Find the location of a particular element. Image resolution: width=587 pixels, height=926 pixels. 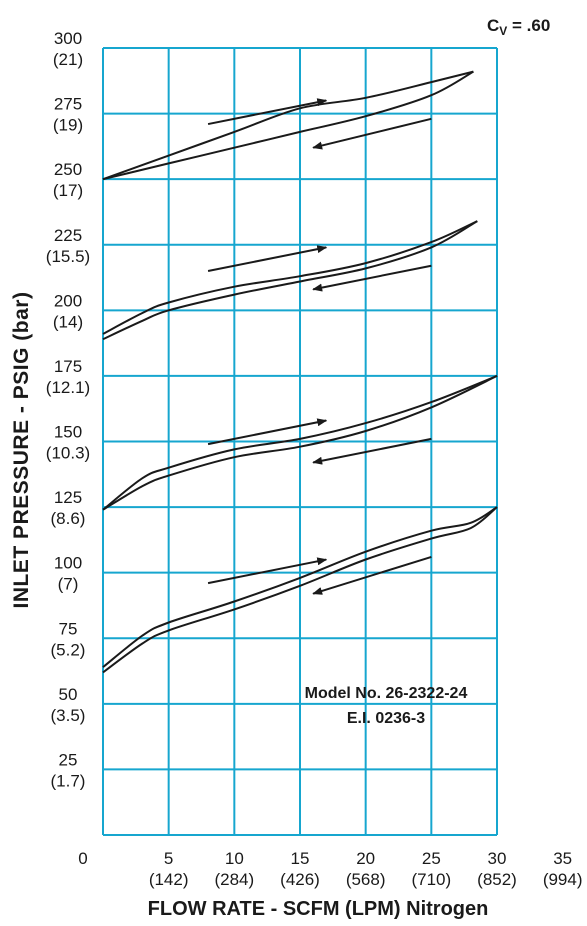

y-tick-bar-3: (7) is located at coordinates (68, 584).